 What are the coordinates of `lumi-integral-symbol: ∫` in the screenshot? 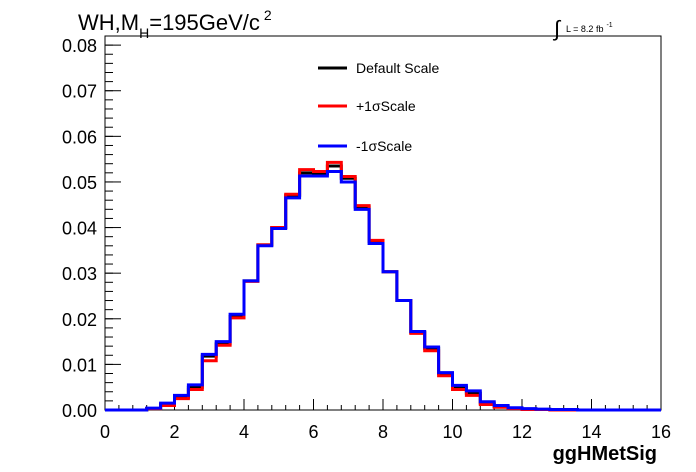 It's located at (557, 28).